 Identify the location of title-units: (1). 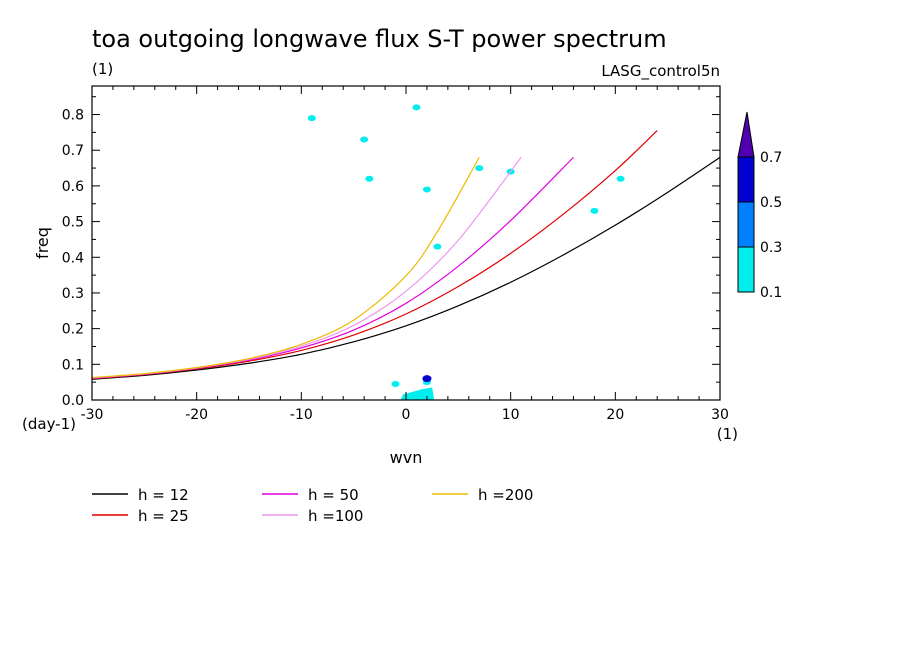
(102, 69).